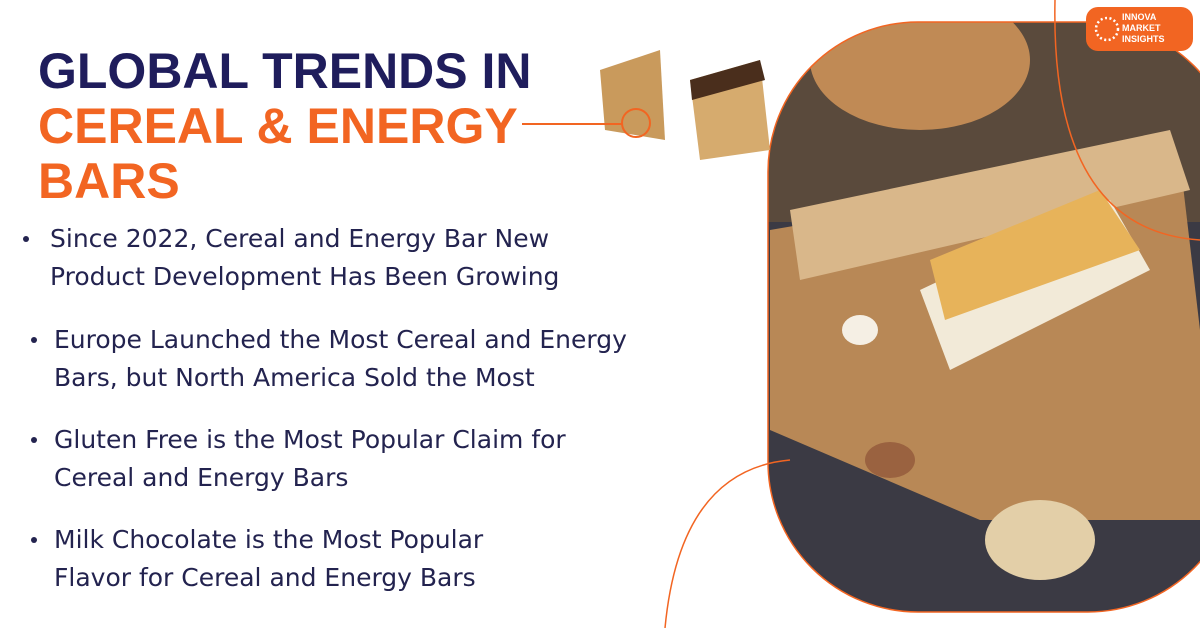 The height and width of the screenshot is (628, 1200). I want to click on bar-image, so click(685, 105).